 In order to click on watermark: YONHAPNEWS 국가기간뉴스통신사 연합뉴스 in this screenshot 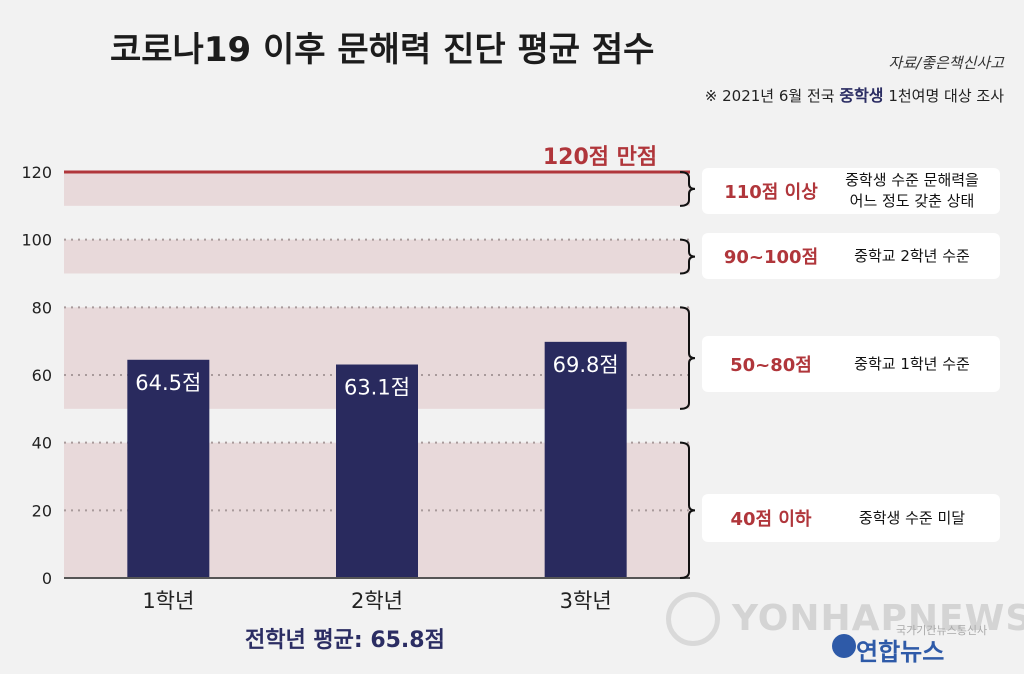, I will do `click(845, 630)`.